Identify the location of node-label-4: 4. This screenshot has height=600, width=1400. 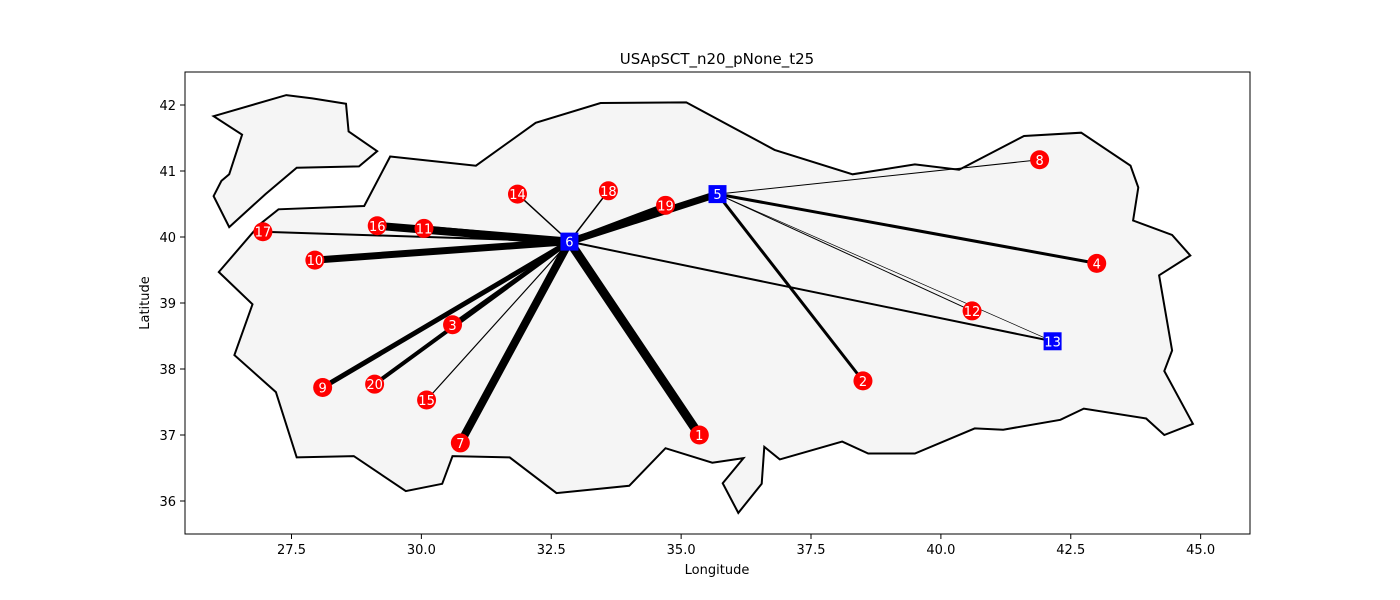
(1097, 264).